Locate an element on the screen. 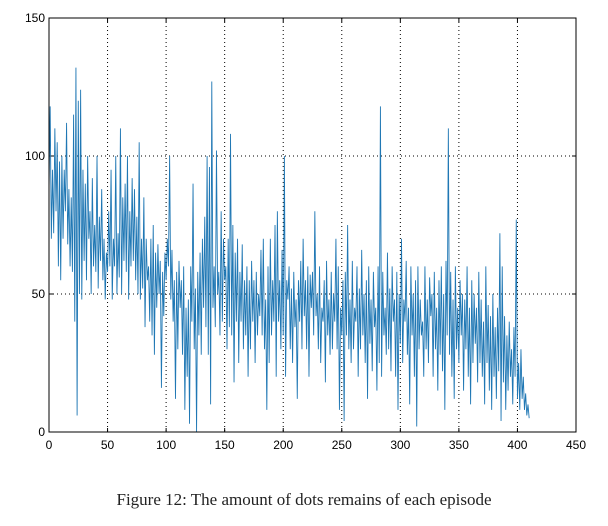 The image size is (608, 526). y-tick-label: 100 is located at coordinates (35, 156).